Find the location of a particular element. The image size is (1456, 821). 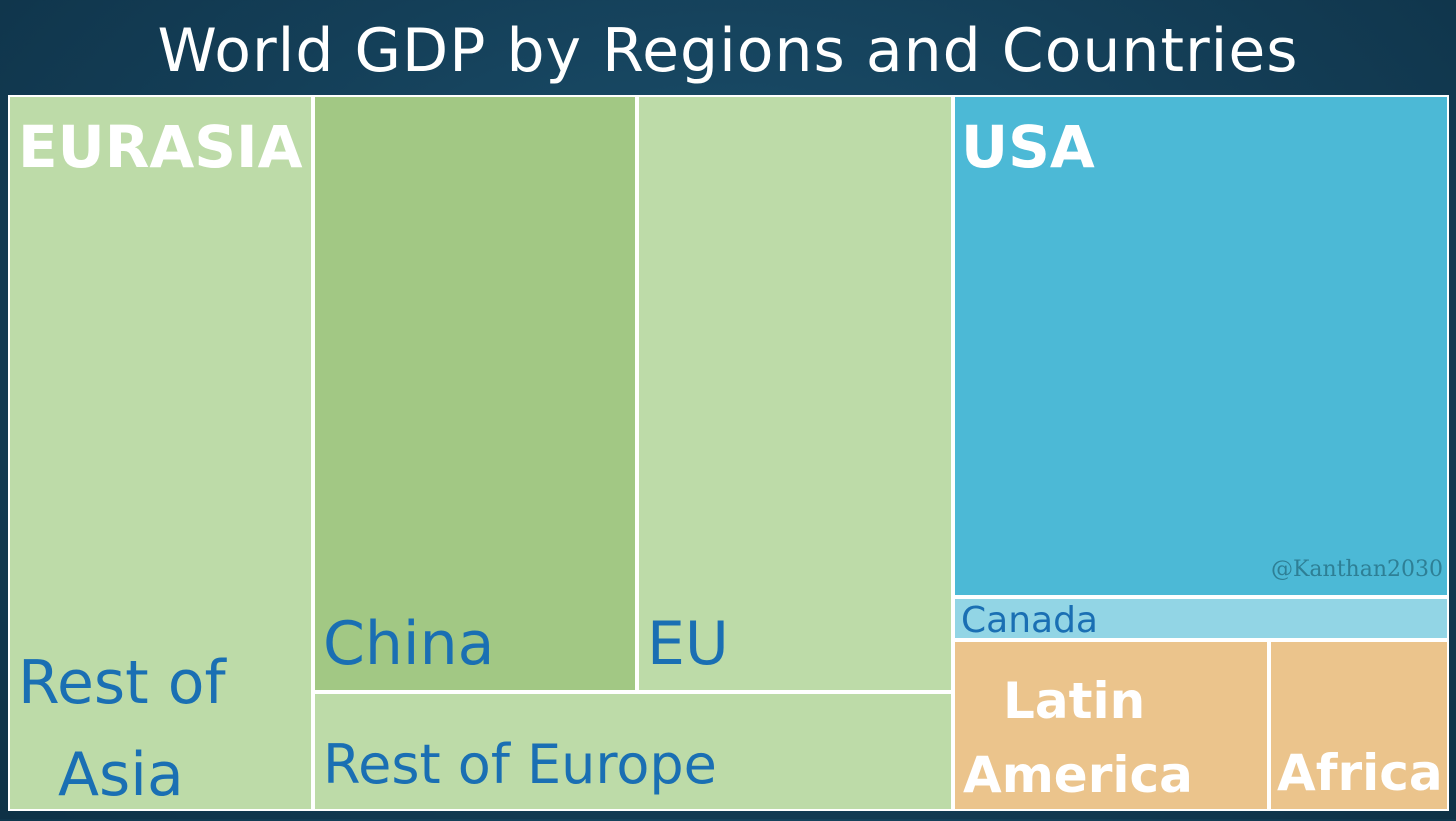

region-label-eurasia: EURASIA is located at coordinates (160, 147).